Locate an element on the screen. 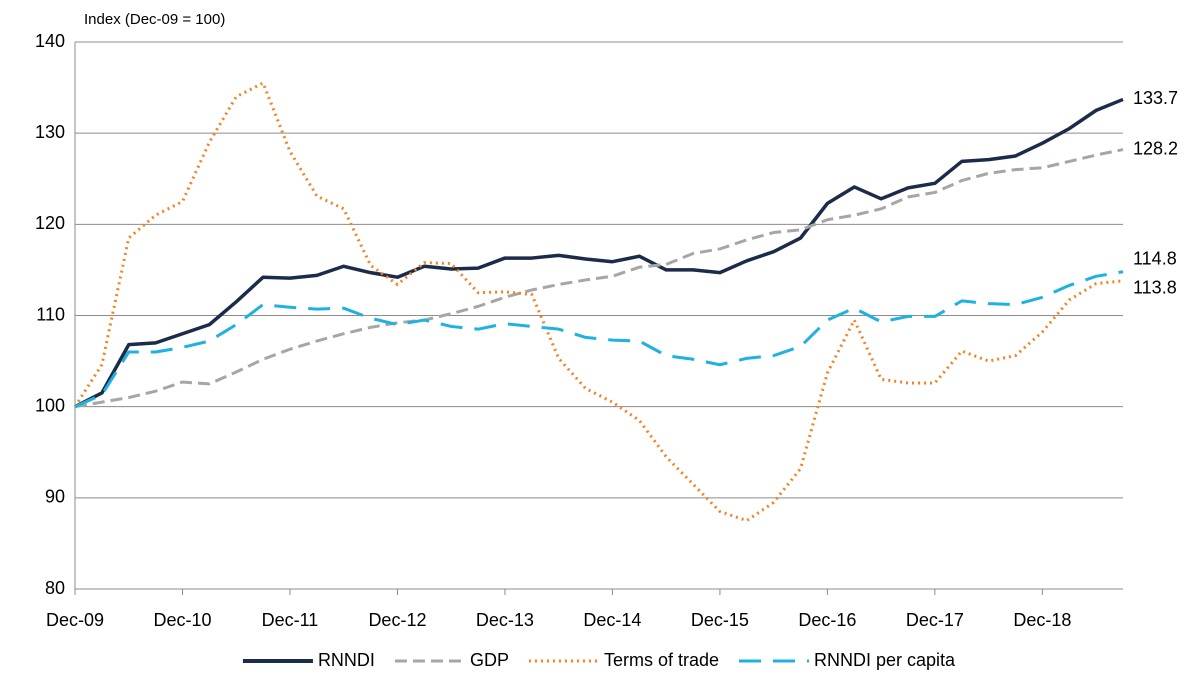 This screenshot has width=1202, height=680. legend-label: Terms of trade is located at coordinates (661, 660).